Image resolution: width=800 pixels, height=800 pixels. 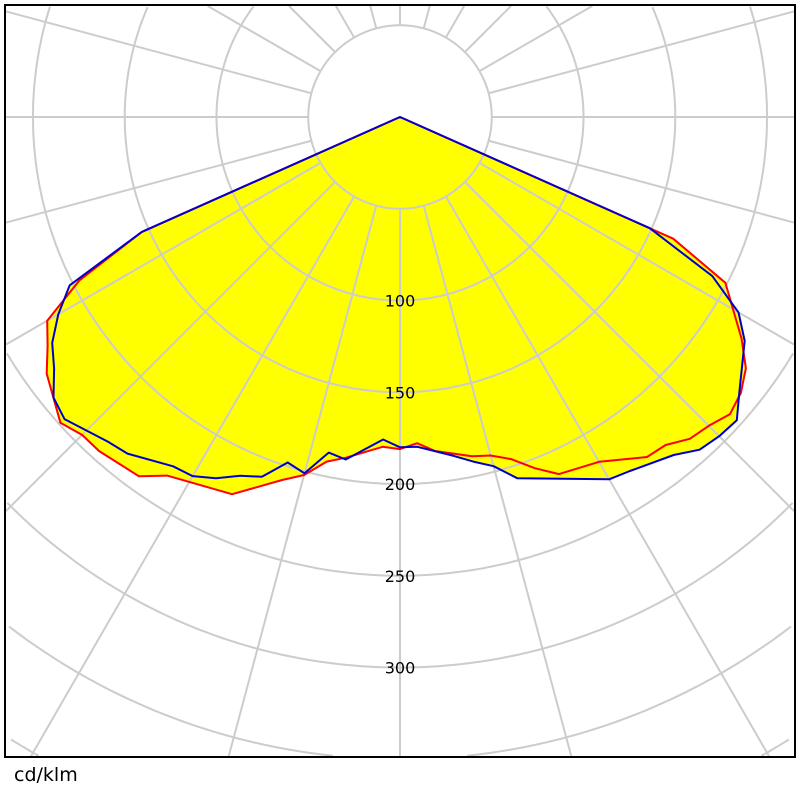 I want to click on radial-tick-label: 100, so click(x=400, y=301).